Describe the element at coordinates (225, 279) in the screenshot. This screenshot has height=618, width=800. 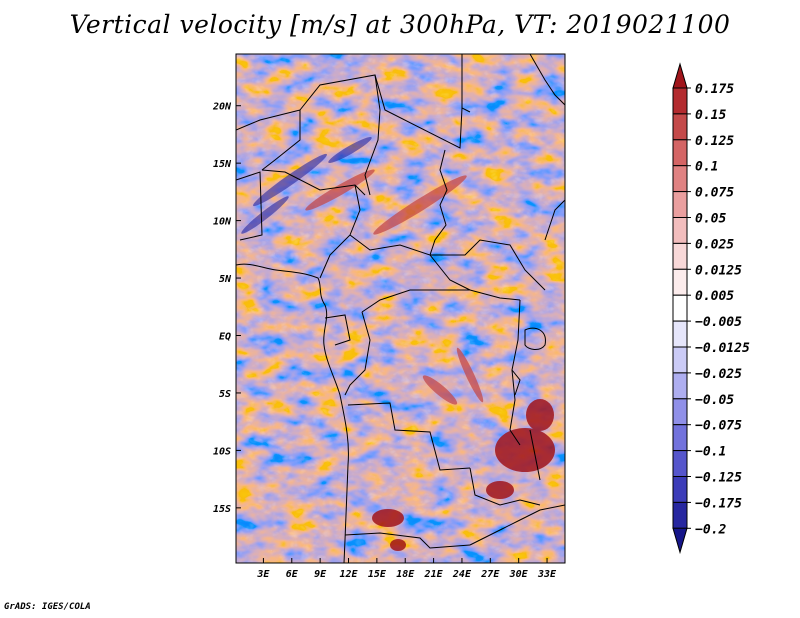
I see `lat-tick-label: 5N` at that location.